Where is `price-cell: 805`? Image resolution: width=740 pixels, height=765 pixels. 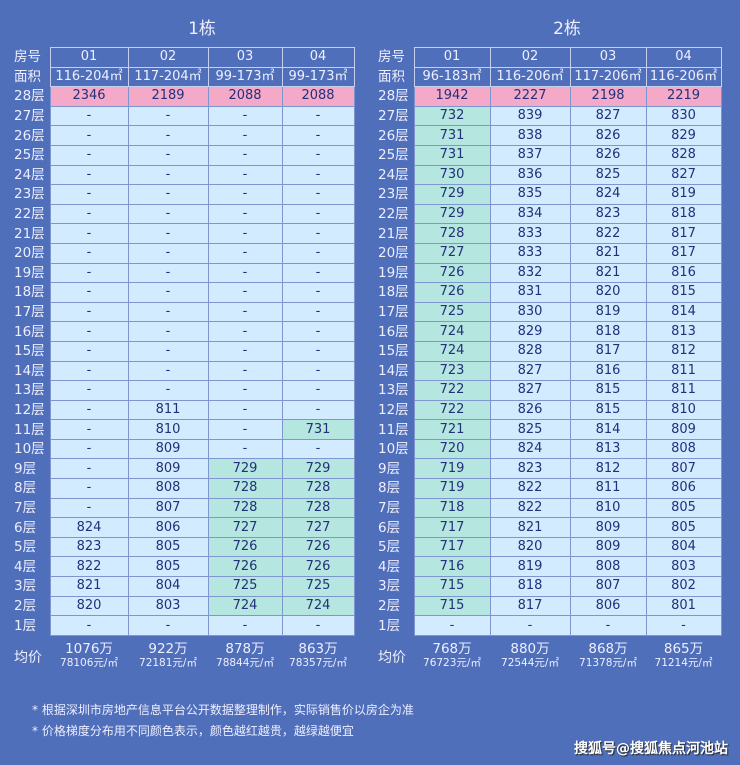
price-cell: 805 is located at coordinates (683, 527).